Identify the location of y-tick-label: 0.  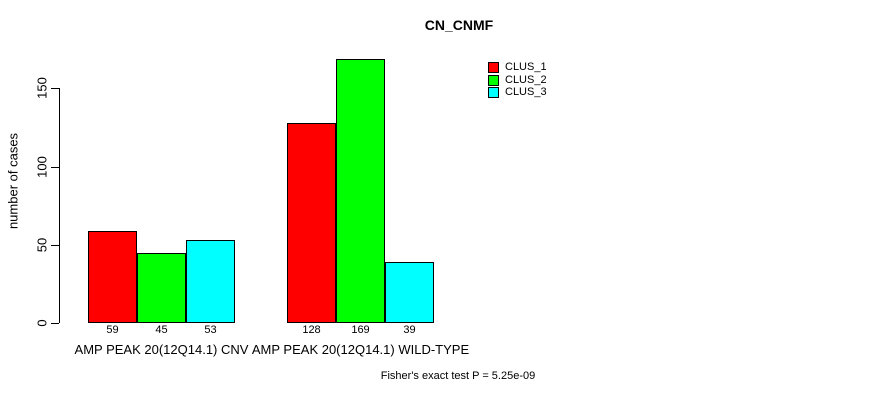
(42, 323).